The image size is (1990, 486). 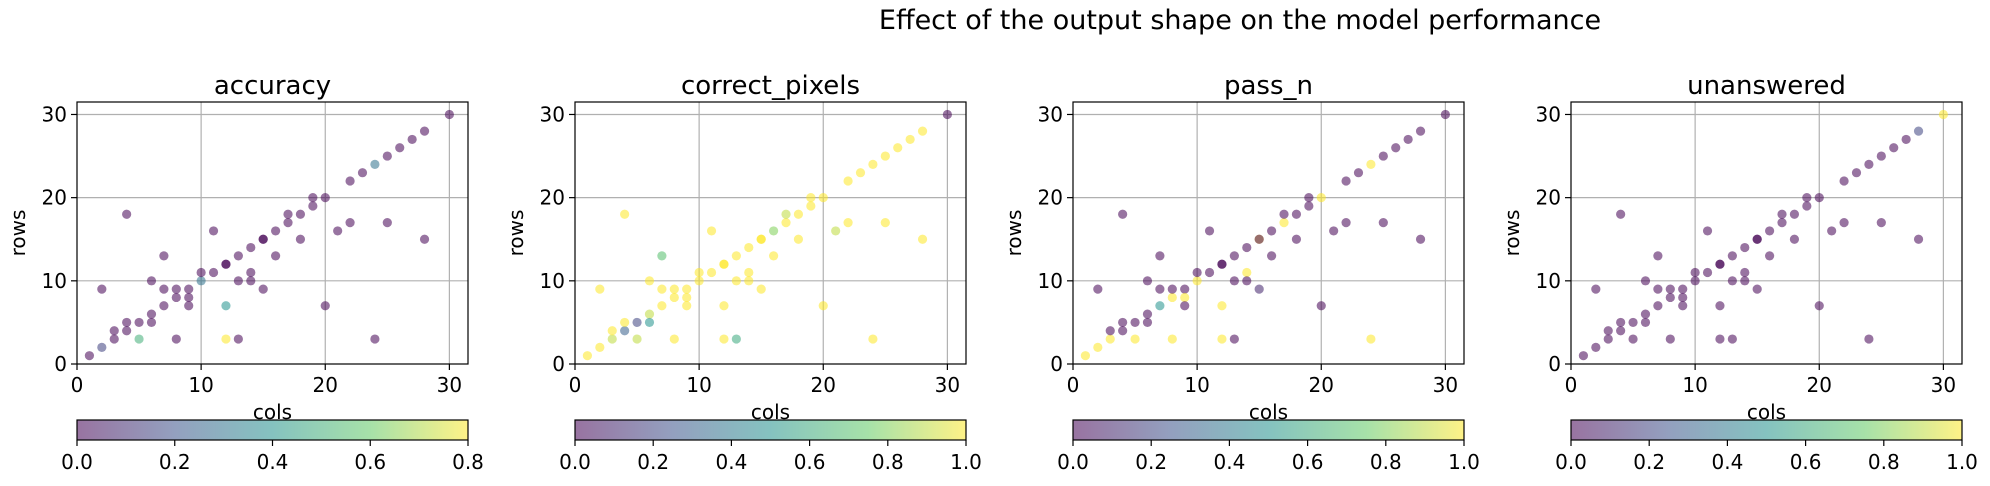 I want to click on colorbar, so click(x=1268, y=430).